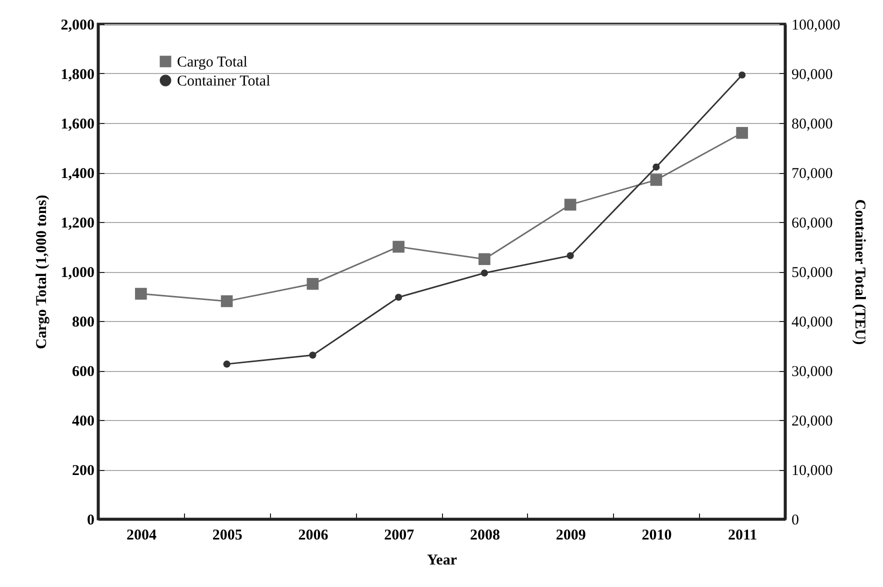 Image resolution: width=883 pixels, height=587 pixels. What do you see at coordinates (83, 471) in the screenshot?
I see `y-tick-label: 200` at bounding box center [83, 471].